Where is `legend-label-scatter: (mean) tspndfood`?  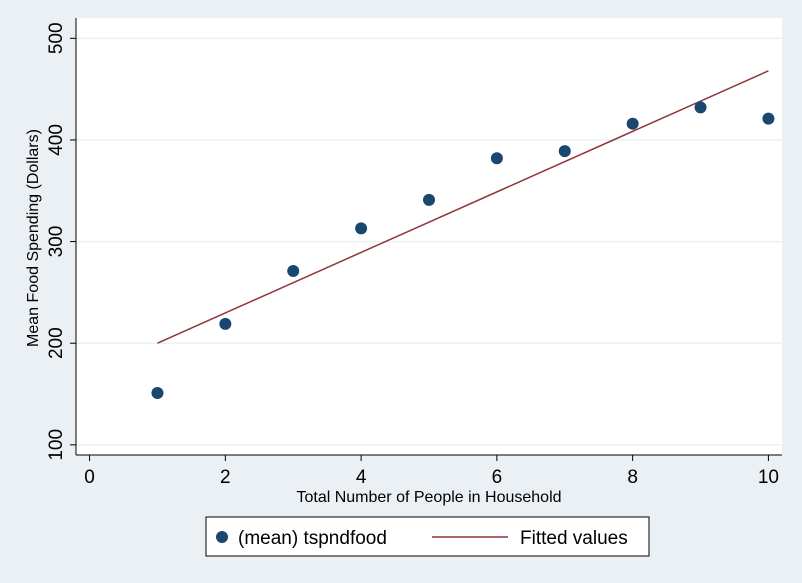 legend-label-scatter: (mean) tspndfood is located at coordinates (312, 538).